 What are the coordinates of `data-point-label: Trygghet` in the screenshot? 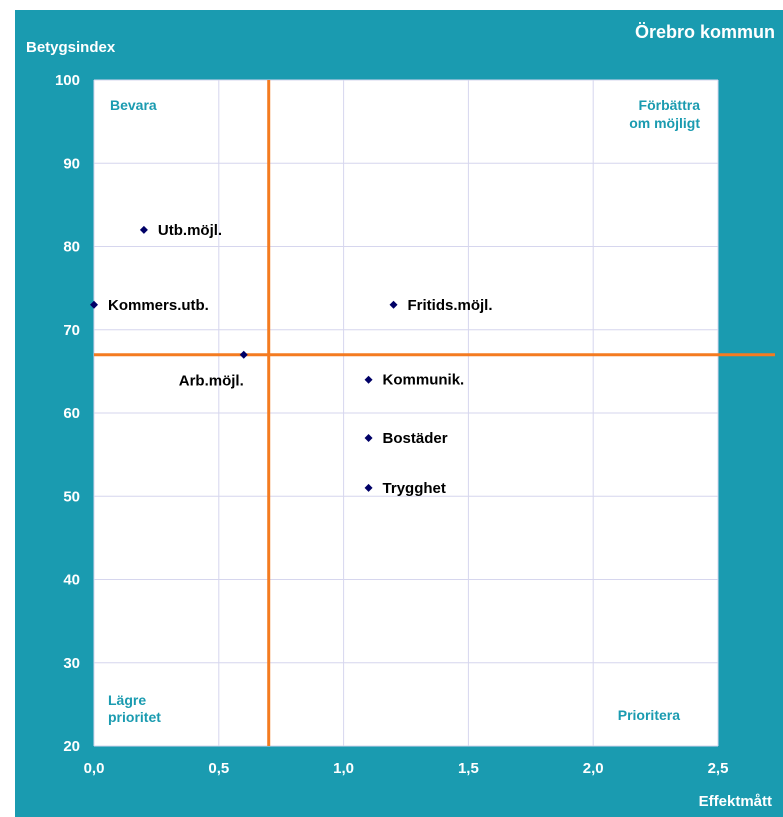 It's located at (414, 488).